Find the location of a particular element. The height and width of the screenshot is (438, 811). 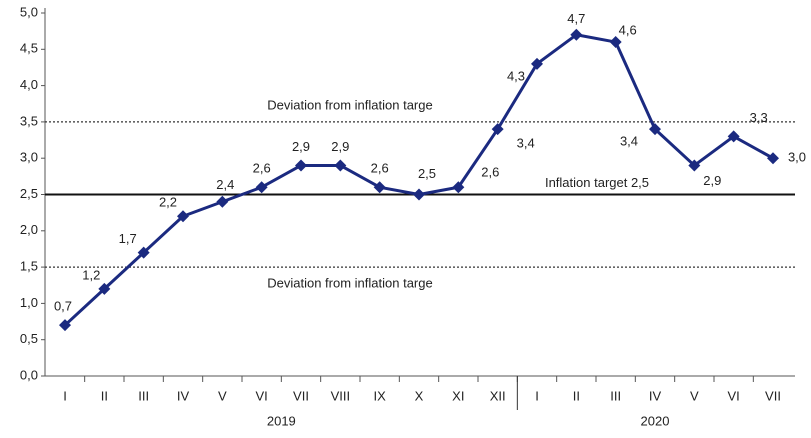

data-label: 1,2 is located at coordinates (91, 274).